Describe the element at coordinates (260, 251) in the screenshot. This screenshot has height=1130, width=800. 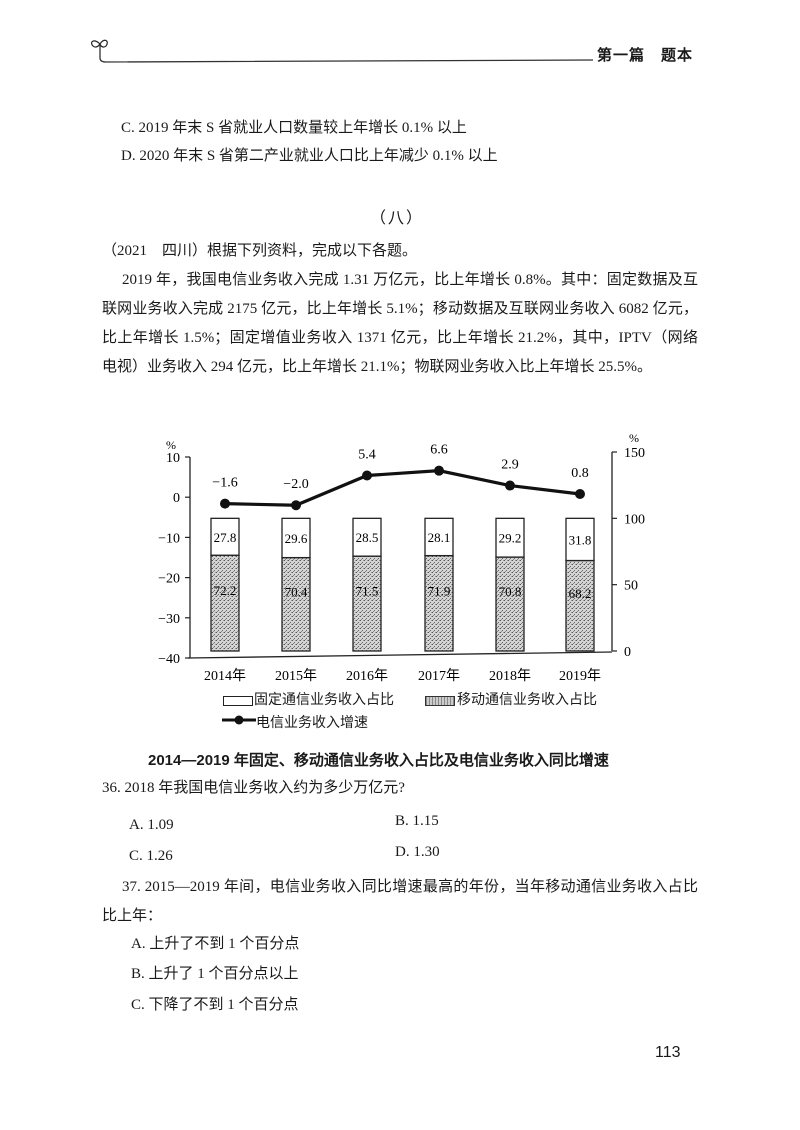
I see `intro-text: （2021 四川）根据下列资料，完成以下各题。` at that location.